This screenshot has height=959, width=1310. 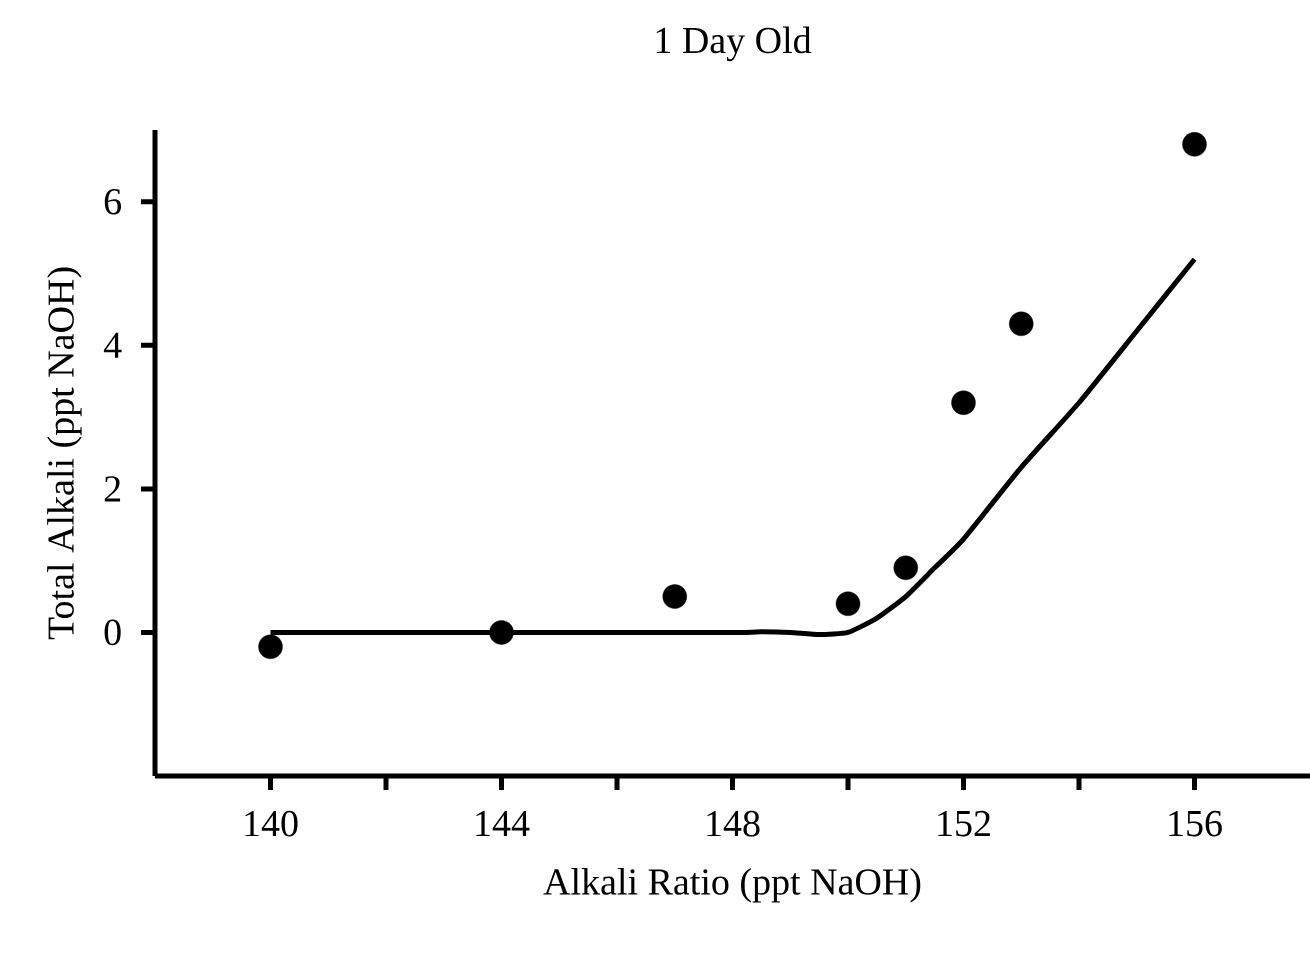 What do you see at coordinates (1195, 823) in the screenshot?
I see `x-tick-label: 156` at bounding box center [1195, 823].